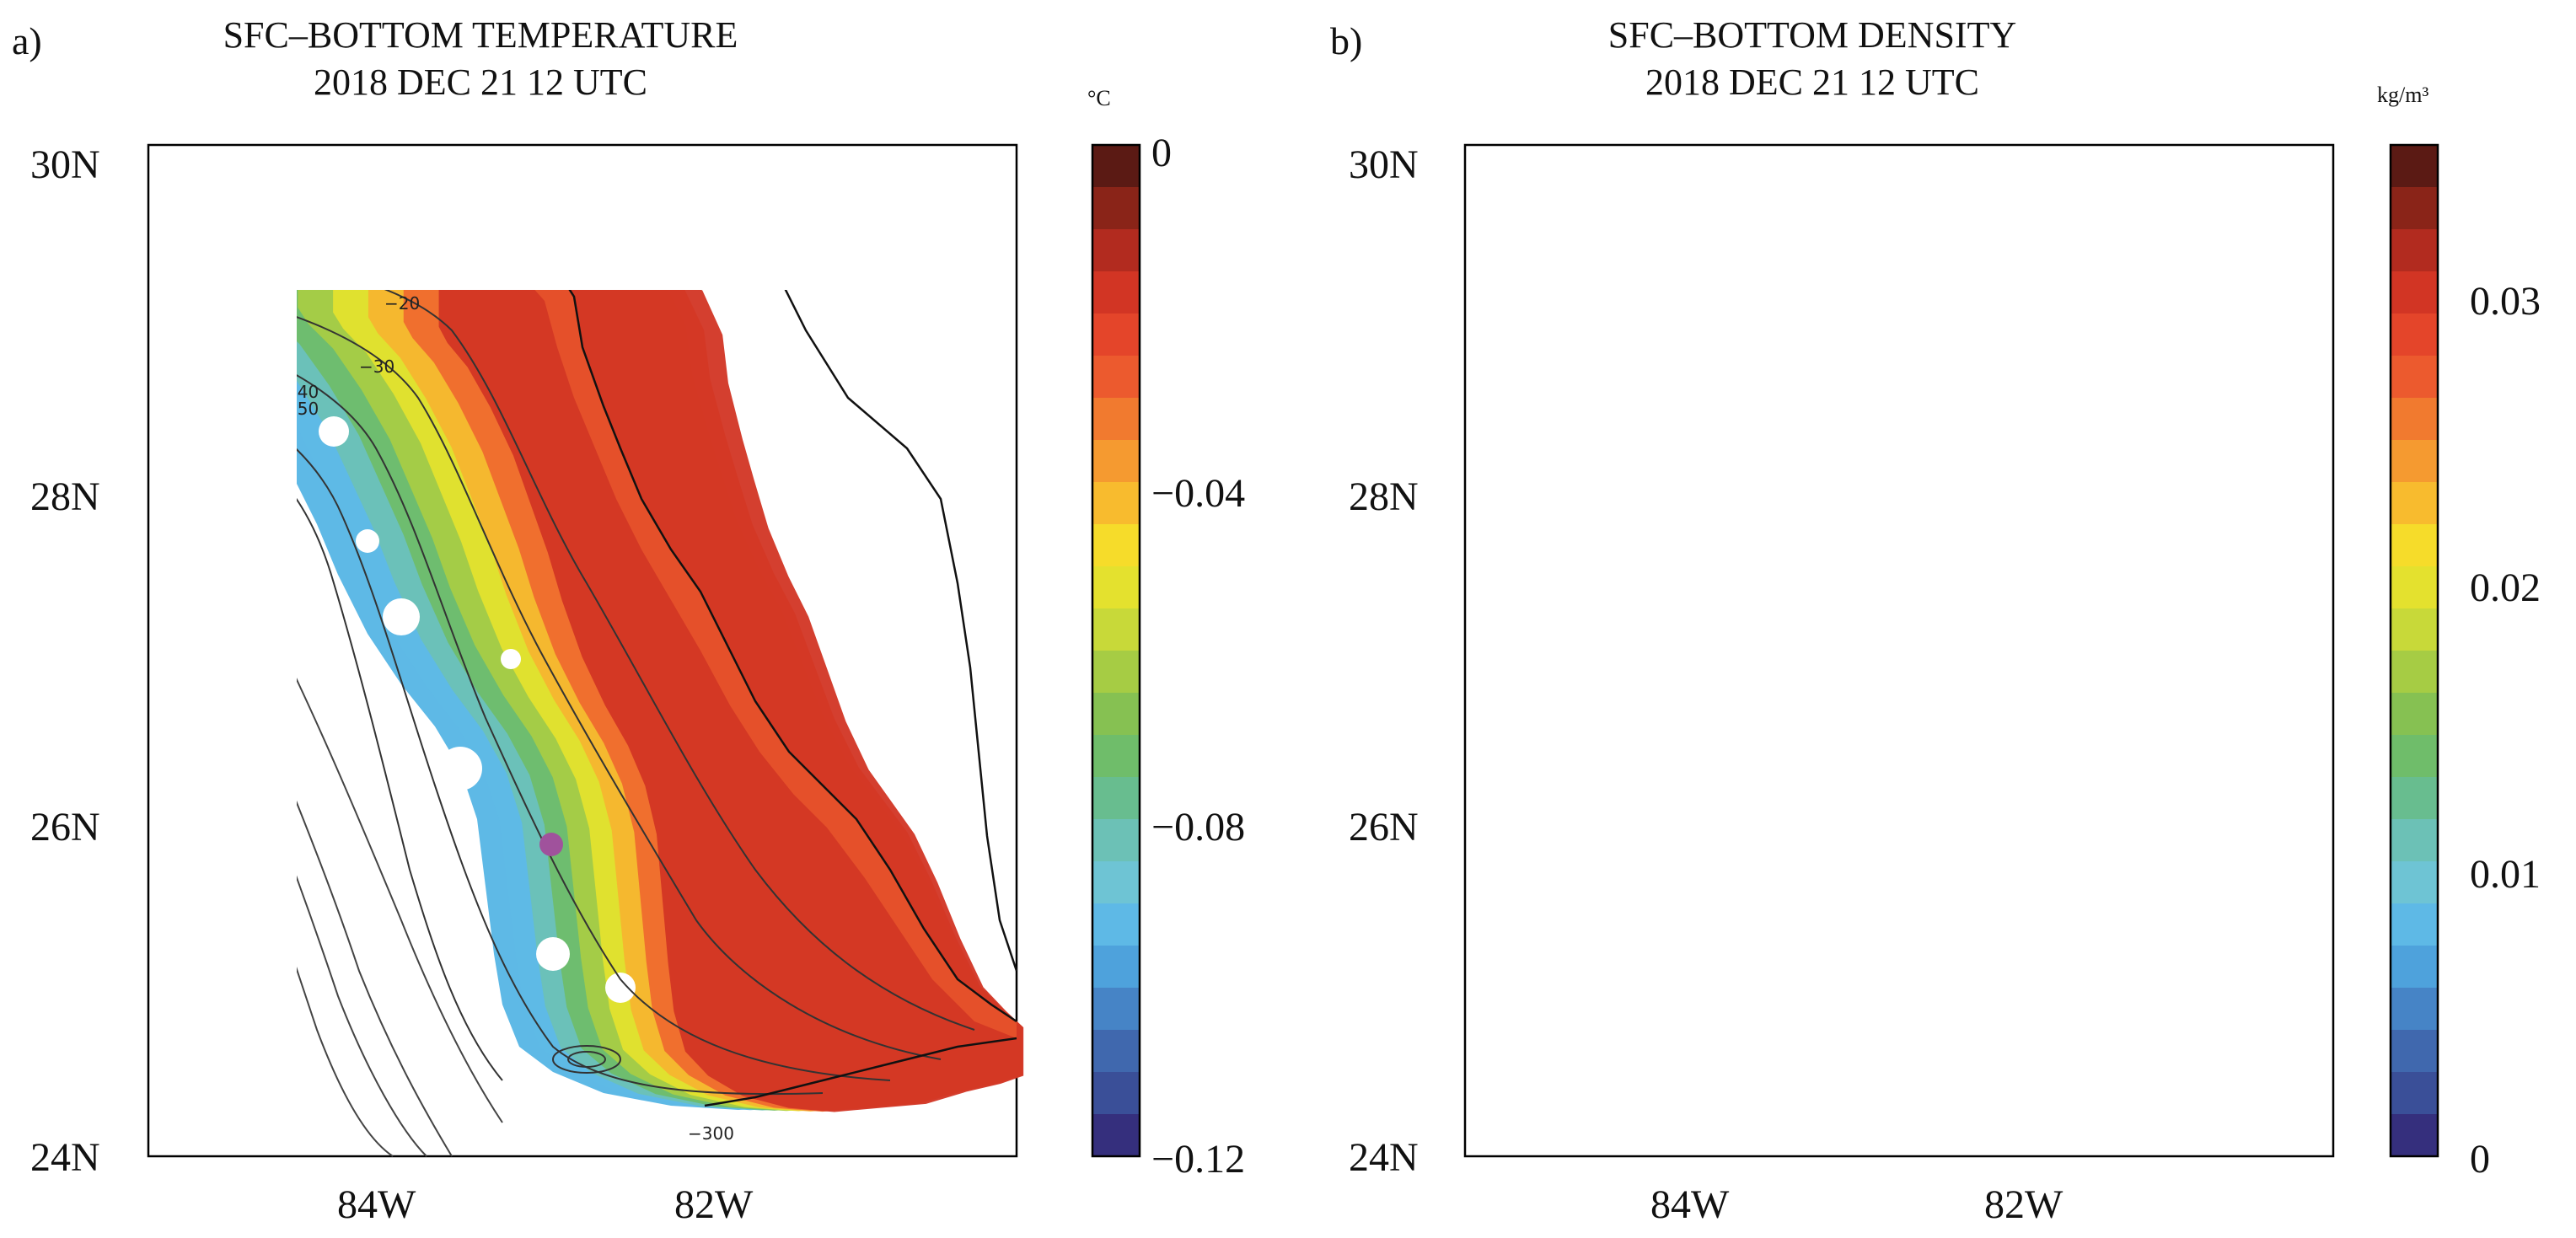 This screenshot has height=1238, width=2576. What do you see at coordinates (1690, 1204) in the screenshot?
I see `panel-b-xlabel-84w: 84W` at bounding box center [1690, 1204].